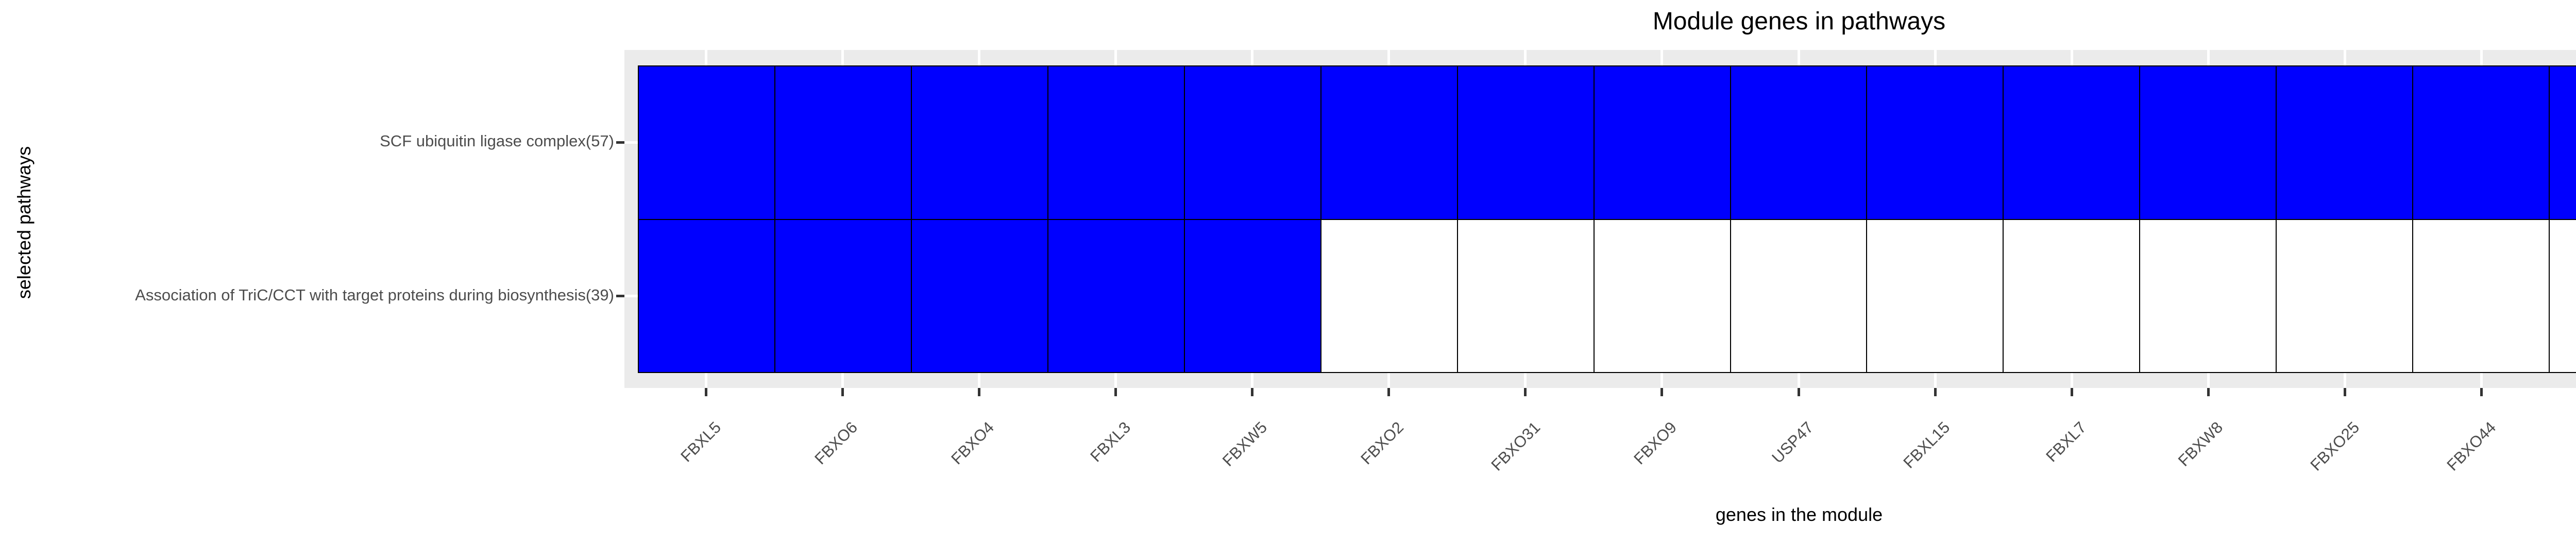  What do you see at coordinates (700, 442) in the screenshot?
I see `x-axis-label: FBXL5` at bounding box center [700, 442].